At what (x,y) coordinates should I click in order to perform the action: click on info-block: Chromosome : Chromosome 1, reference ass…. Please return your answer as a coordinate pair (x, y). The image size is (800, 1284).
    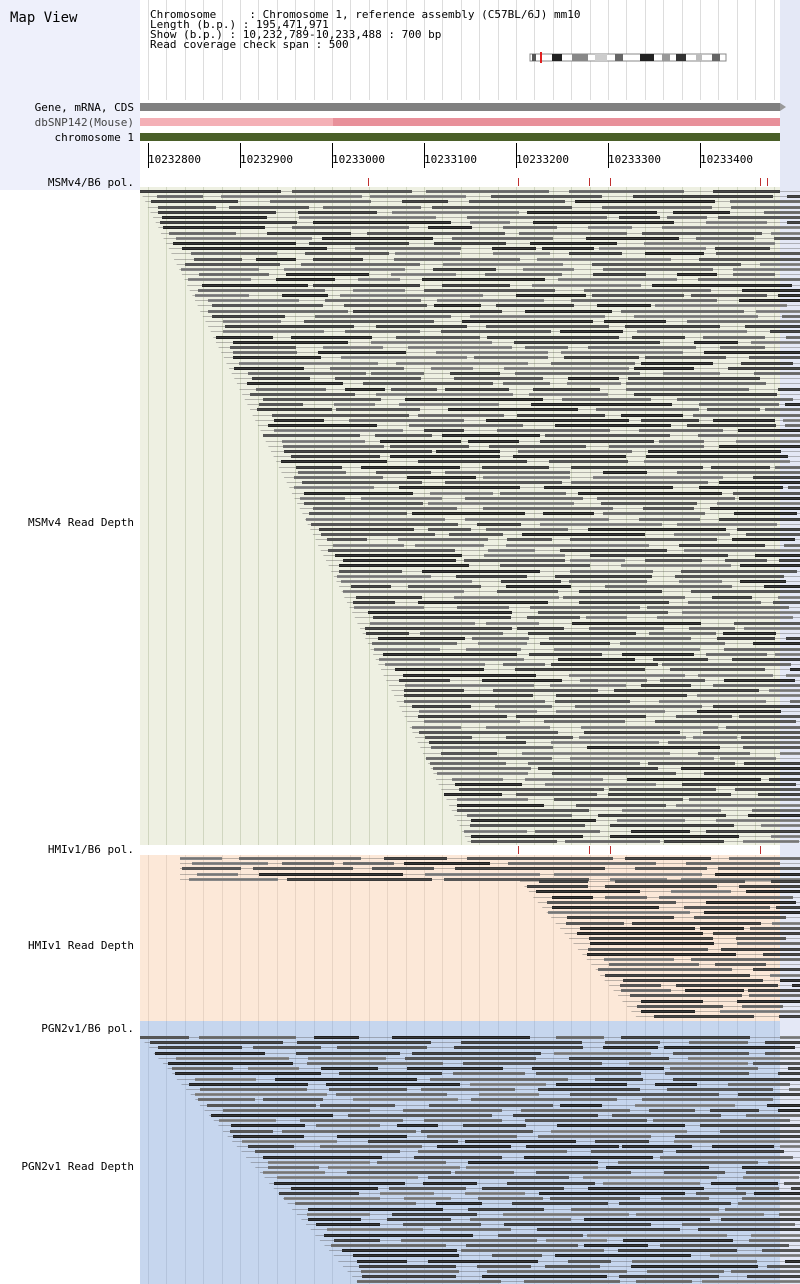
    Looking at the image, I should click on (365, 29).